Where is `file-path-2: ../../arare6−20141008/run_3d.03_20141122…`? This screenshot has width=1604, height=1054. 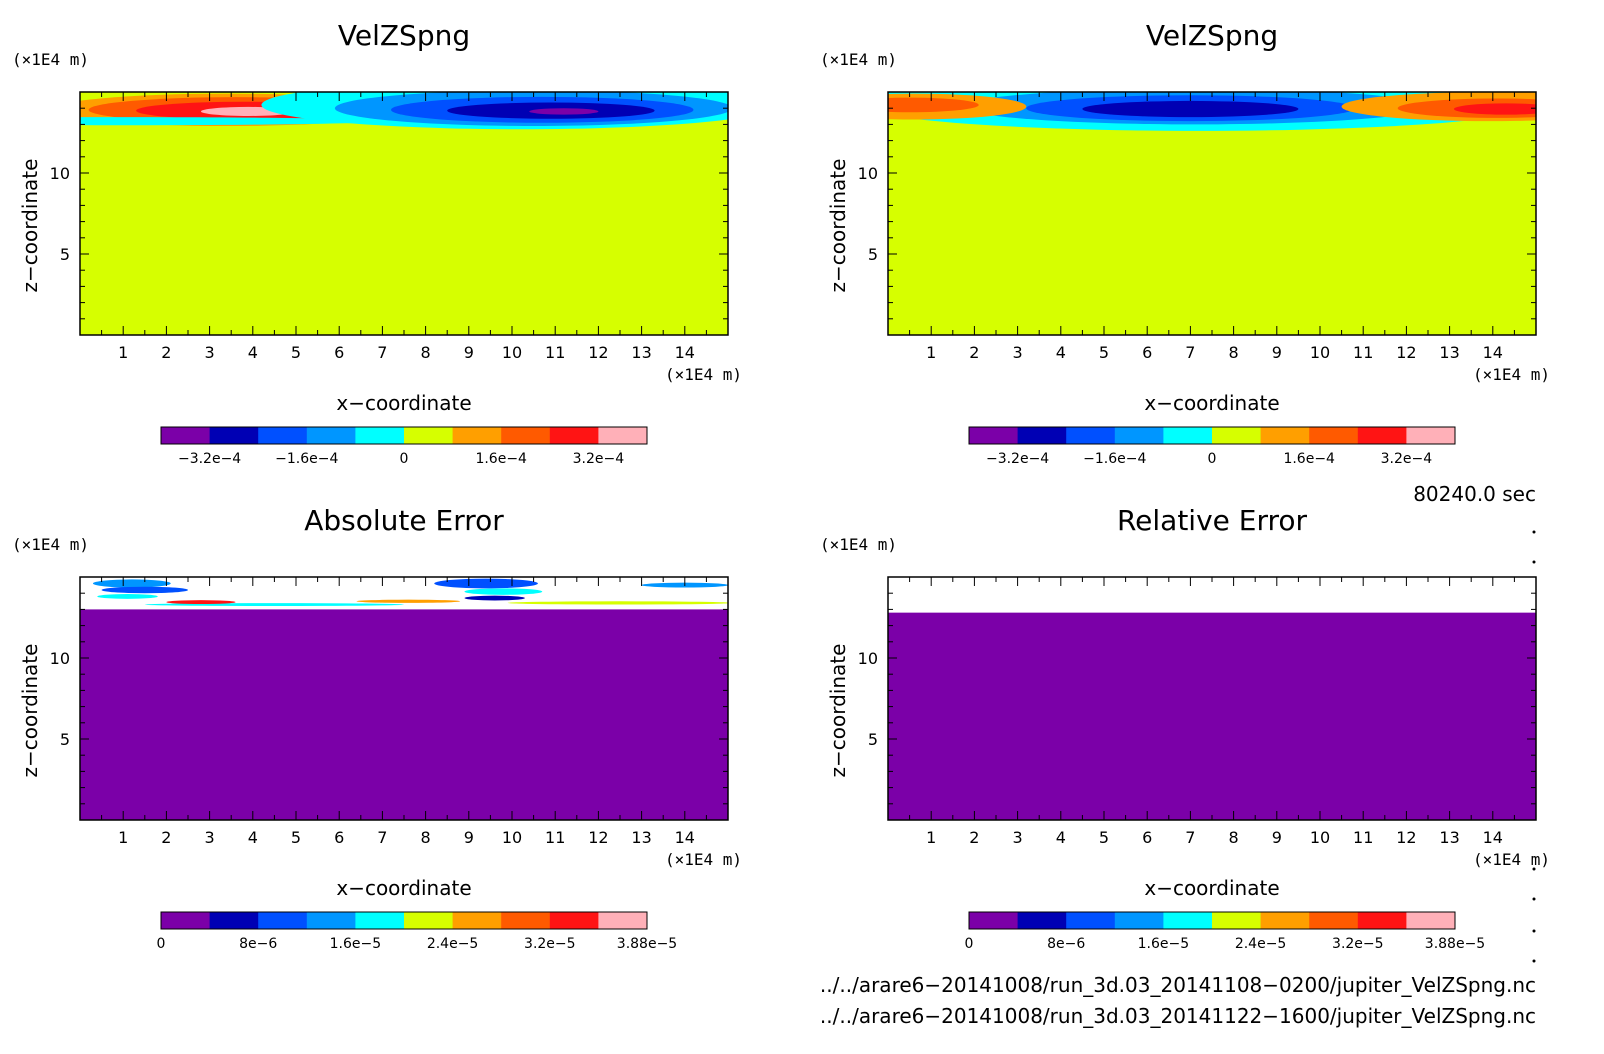
file-path-2: ../../arare6−20141008/run_3d.03_20141122… is located at coordinates (1178, 1016).